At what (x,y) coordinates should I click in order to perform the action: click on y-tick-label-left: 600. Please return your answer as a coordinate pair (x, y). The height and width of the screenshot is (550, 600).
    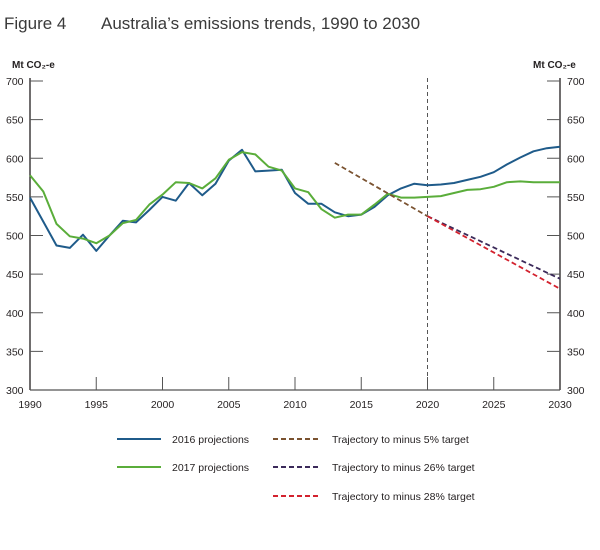
    Looking at the image, I should click on (15, 159).